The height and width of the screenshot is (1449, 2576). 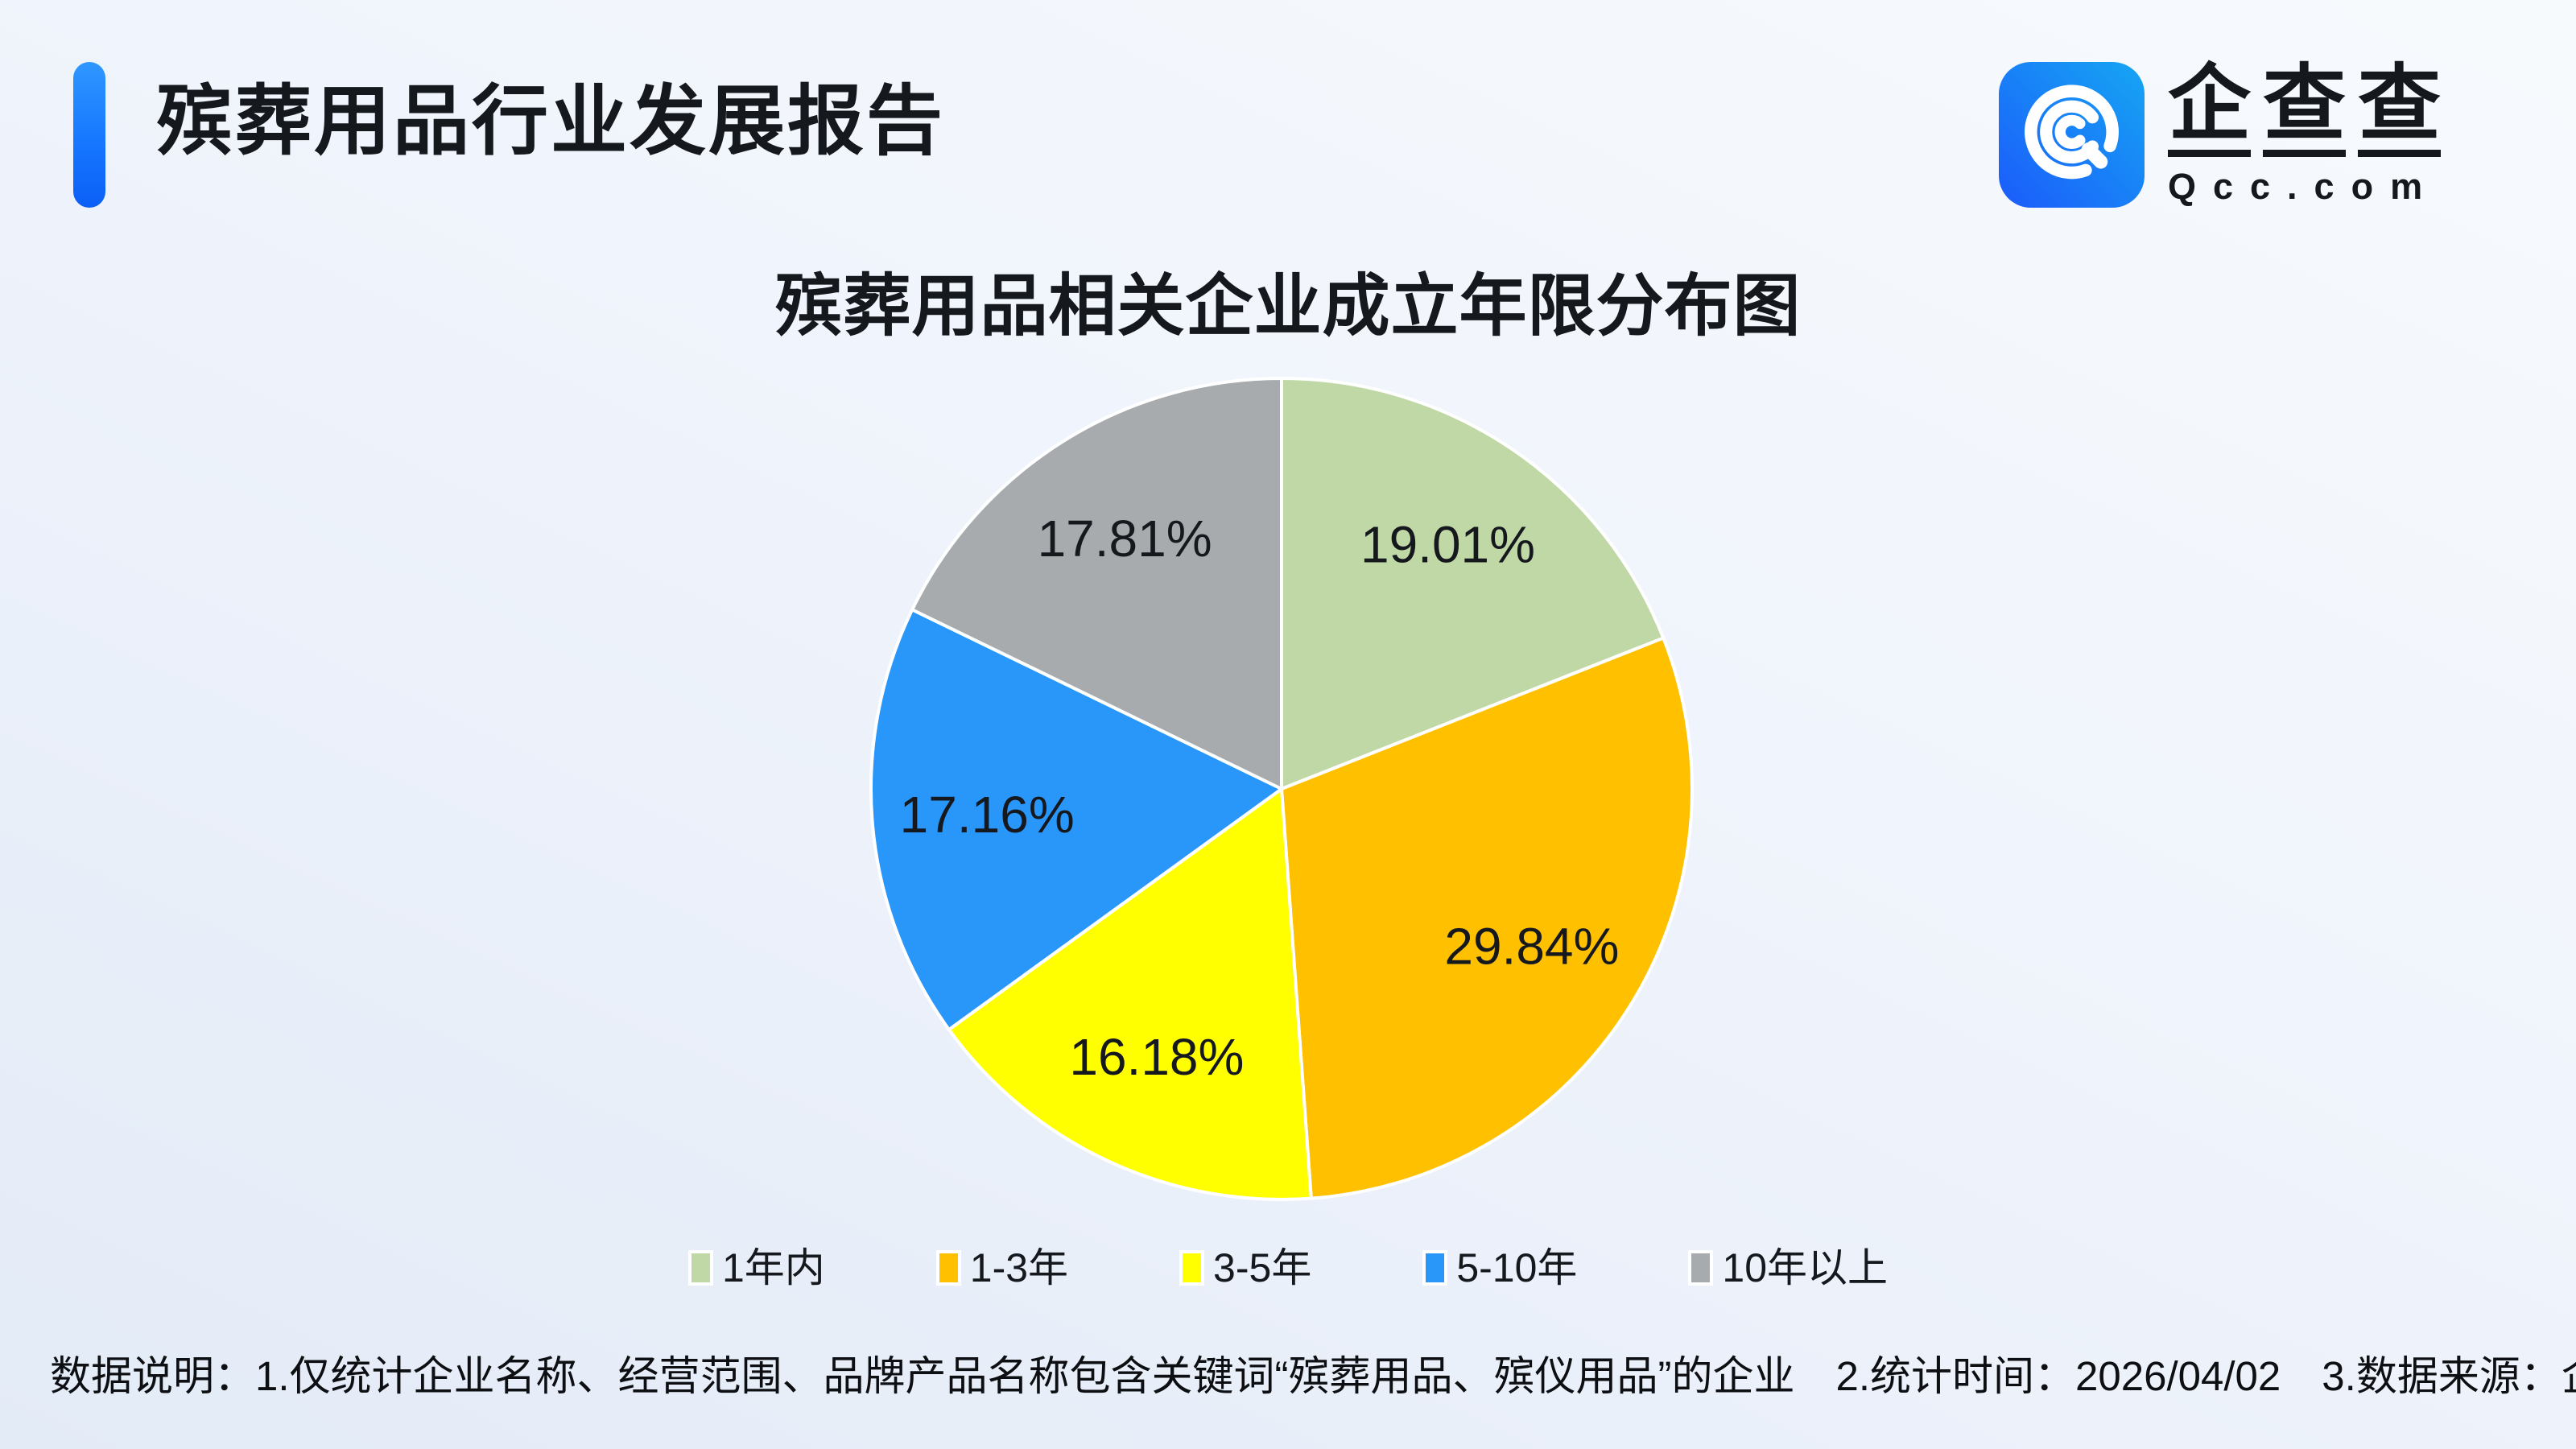 What do you see at coordinates (2304, 186) in the screenshot?
I see `logo-domain-text: Qcc.com` at bounding box center [2304, 186].